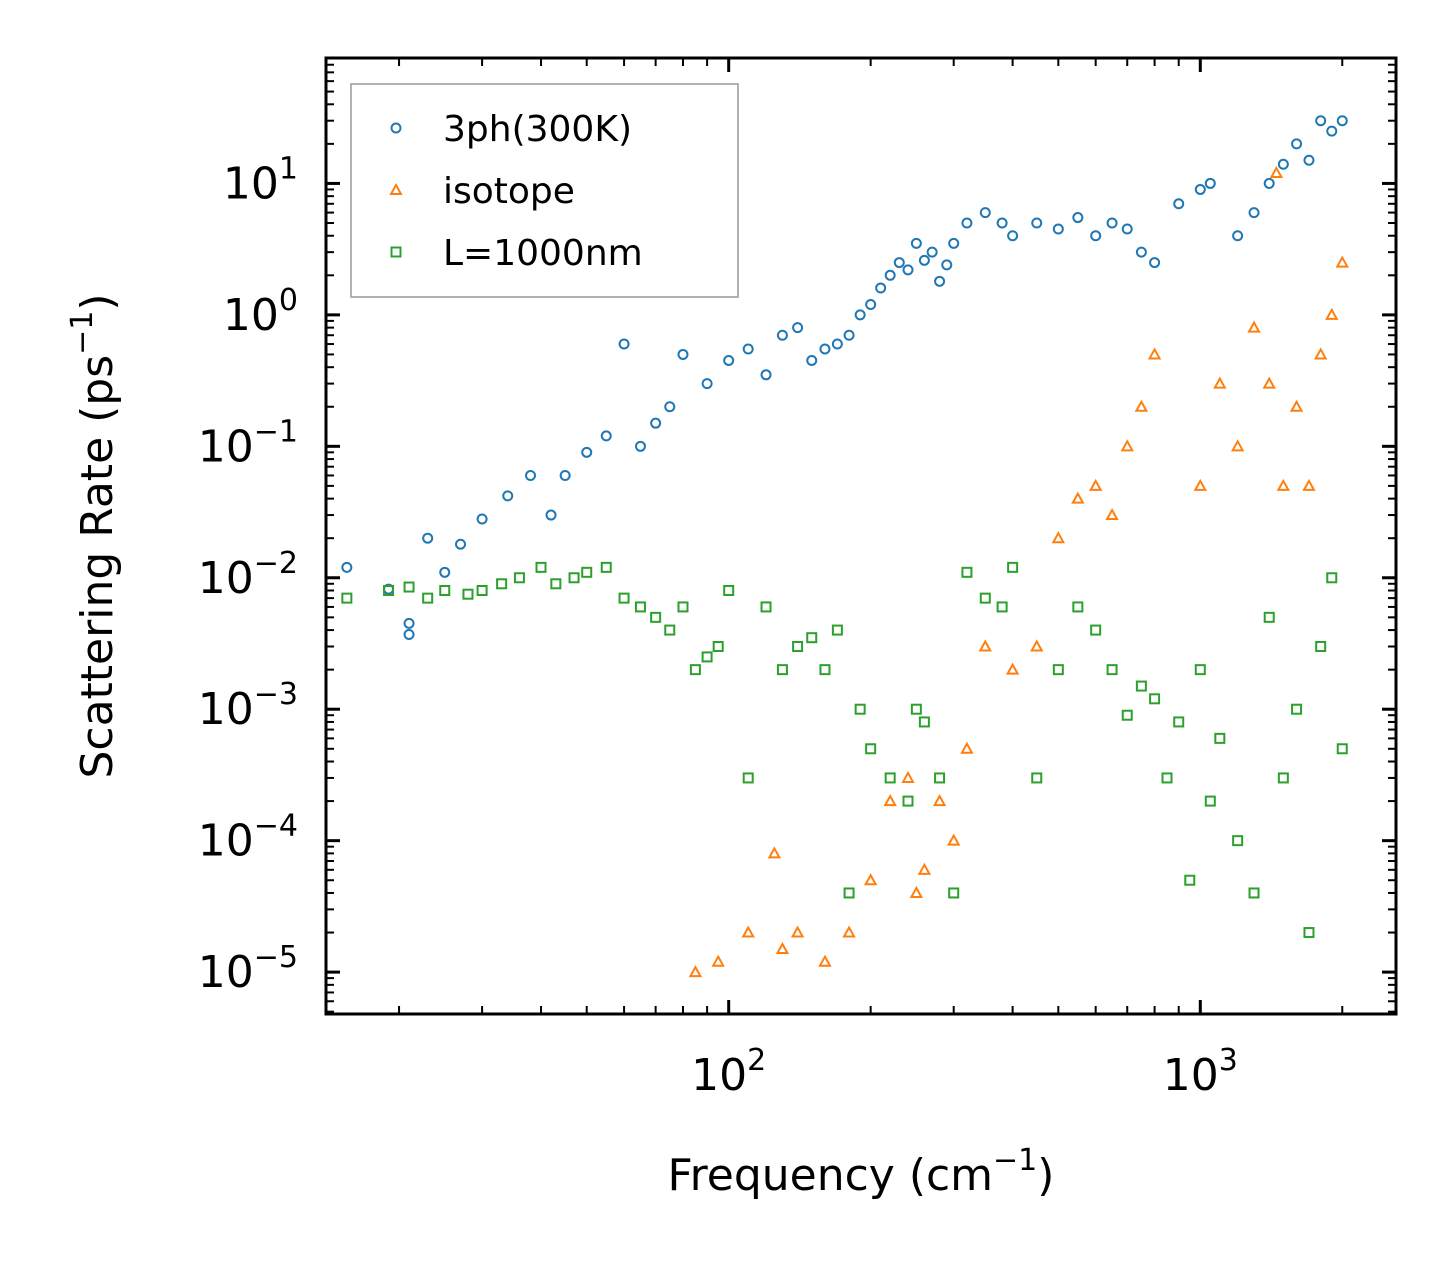 The width and height of the screenshot is (1455, 1265). I want to click on y-tick-label-exp: −5, so click(276, 957).